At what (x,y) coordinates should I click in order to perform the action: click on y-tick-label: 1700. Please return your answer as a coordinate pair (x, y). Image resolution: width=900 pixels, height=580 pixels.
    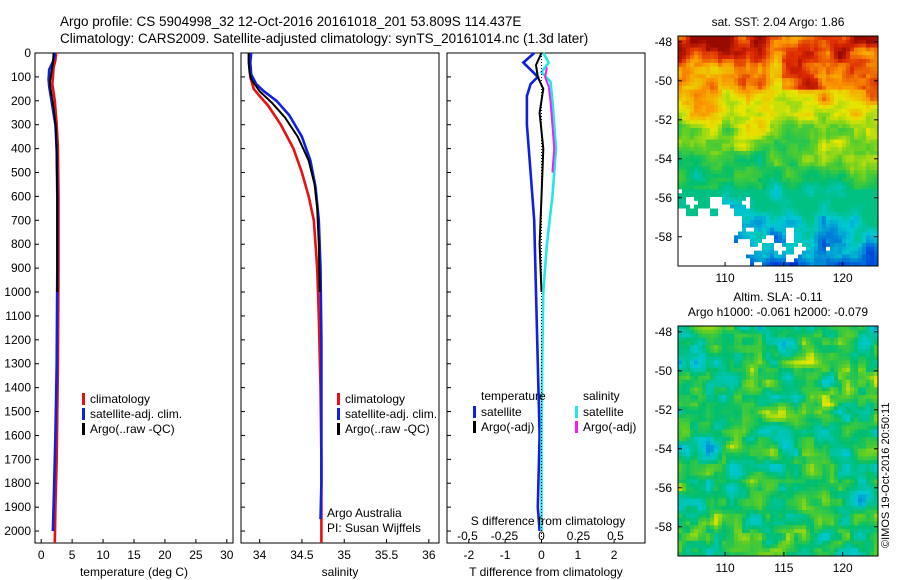
    Looking at the image, I should click on (17, 459).